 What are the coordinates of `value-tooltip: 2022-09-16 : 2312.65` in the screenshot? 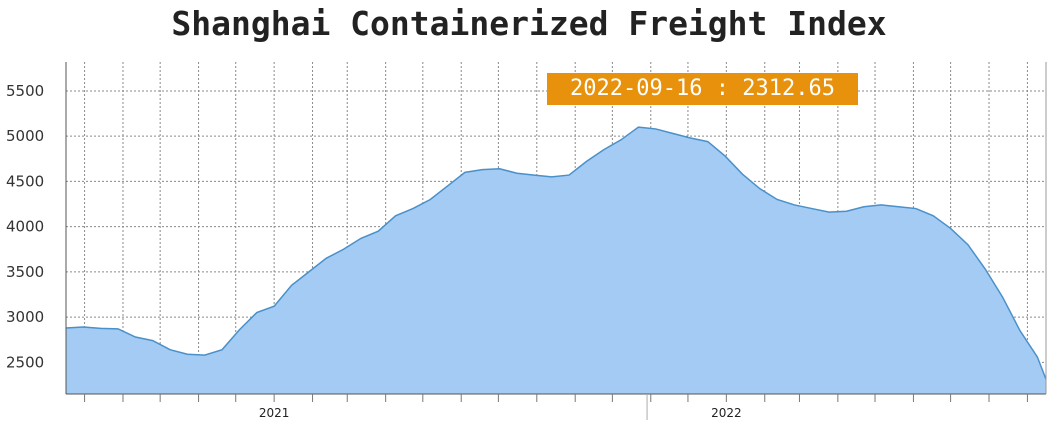 It's located at (702, 89).